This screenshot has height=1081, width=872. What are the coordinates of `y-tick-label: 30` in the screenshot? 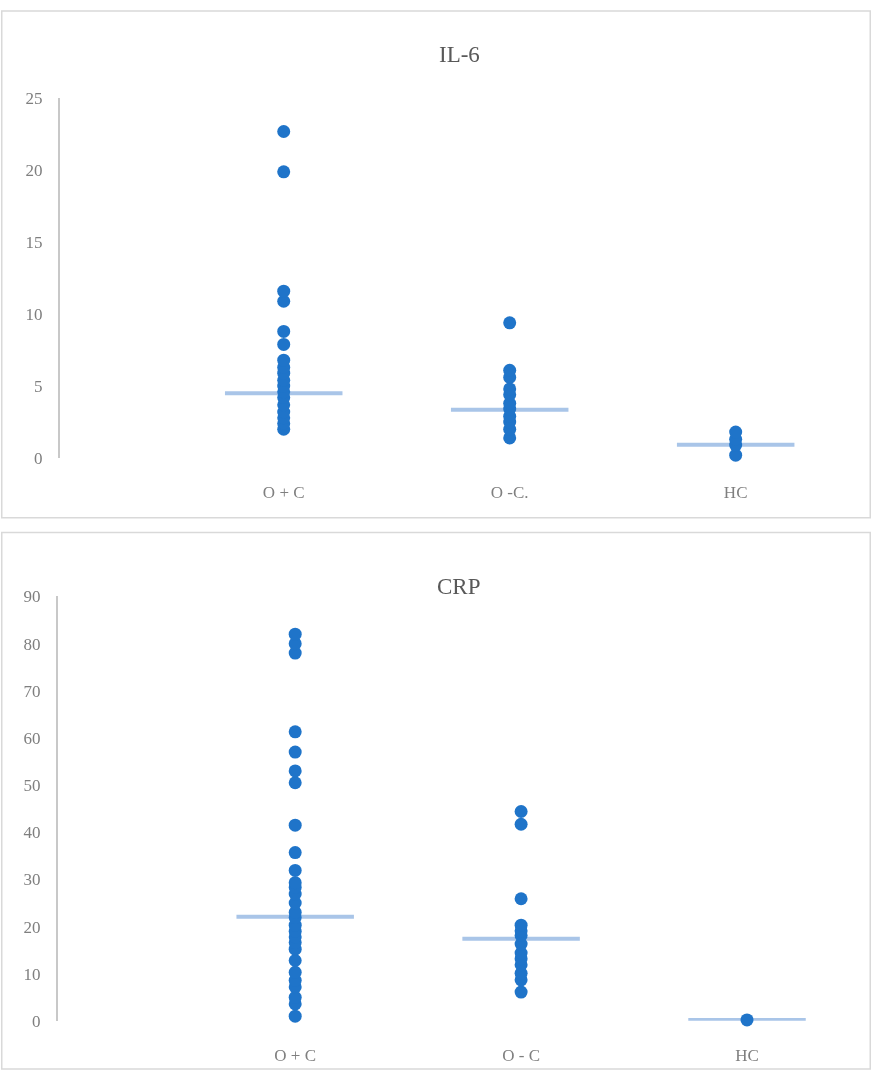 It's located at (32, 880).